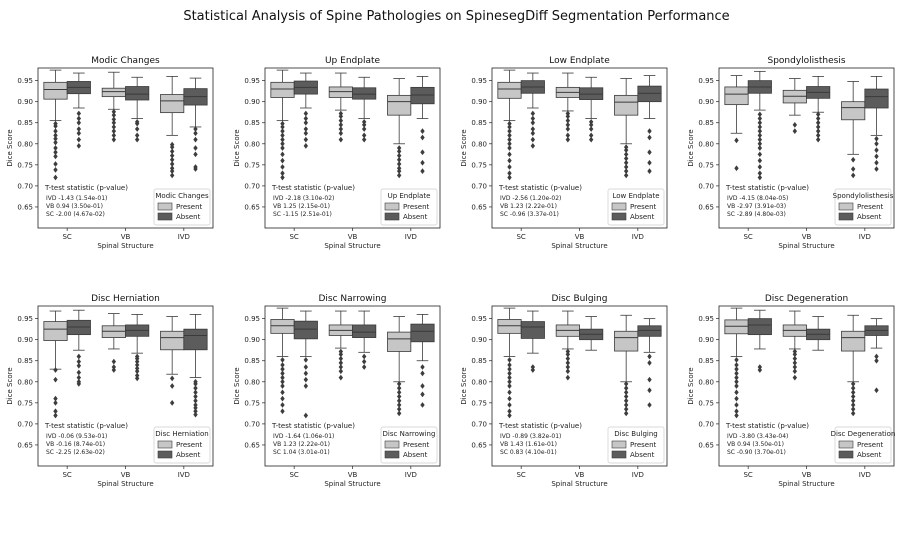 The width and height of the screenshot is (913, 548). I want to click on box-absent-ivd, so click(195, 366).